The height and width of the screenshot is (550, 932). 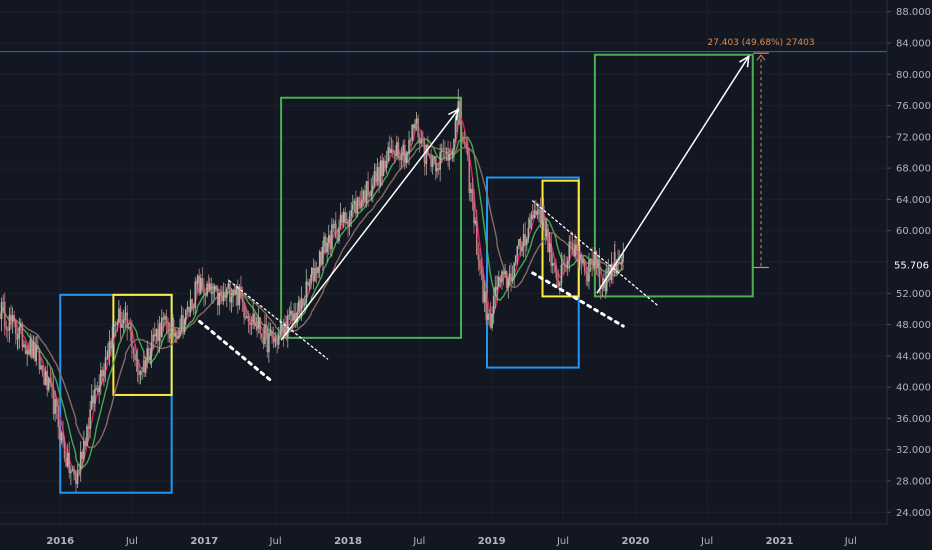 What do you see at coordinates (913, 106) in the screenshot?
I see `price-tick-label: 76.000` at bounding box center [913, 106].